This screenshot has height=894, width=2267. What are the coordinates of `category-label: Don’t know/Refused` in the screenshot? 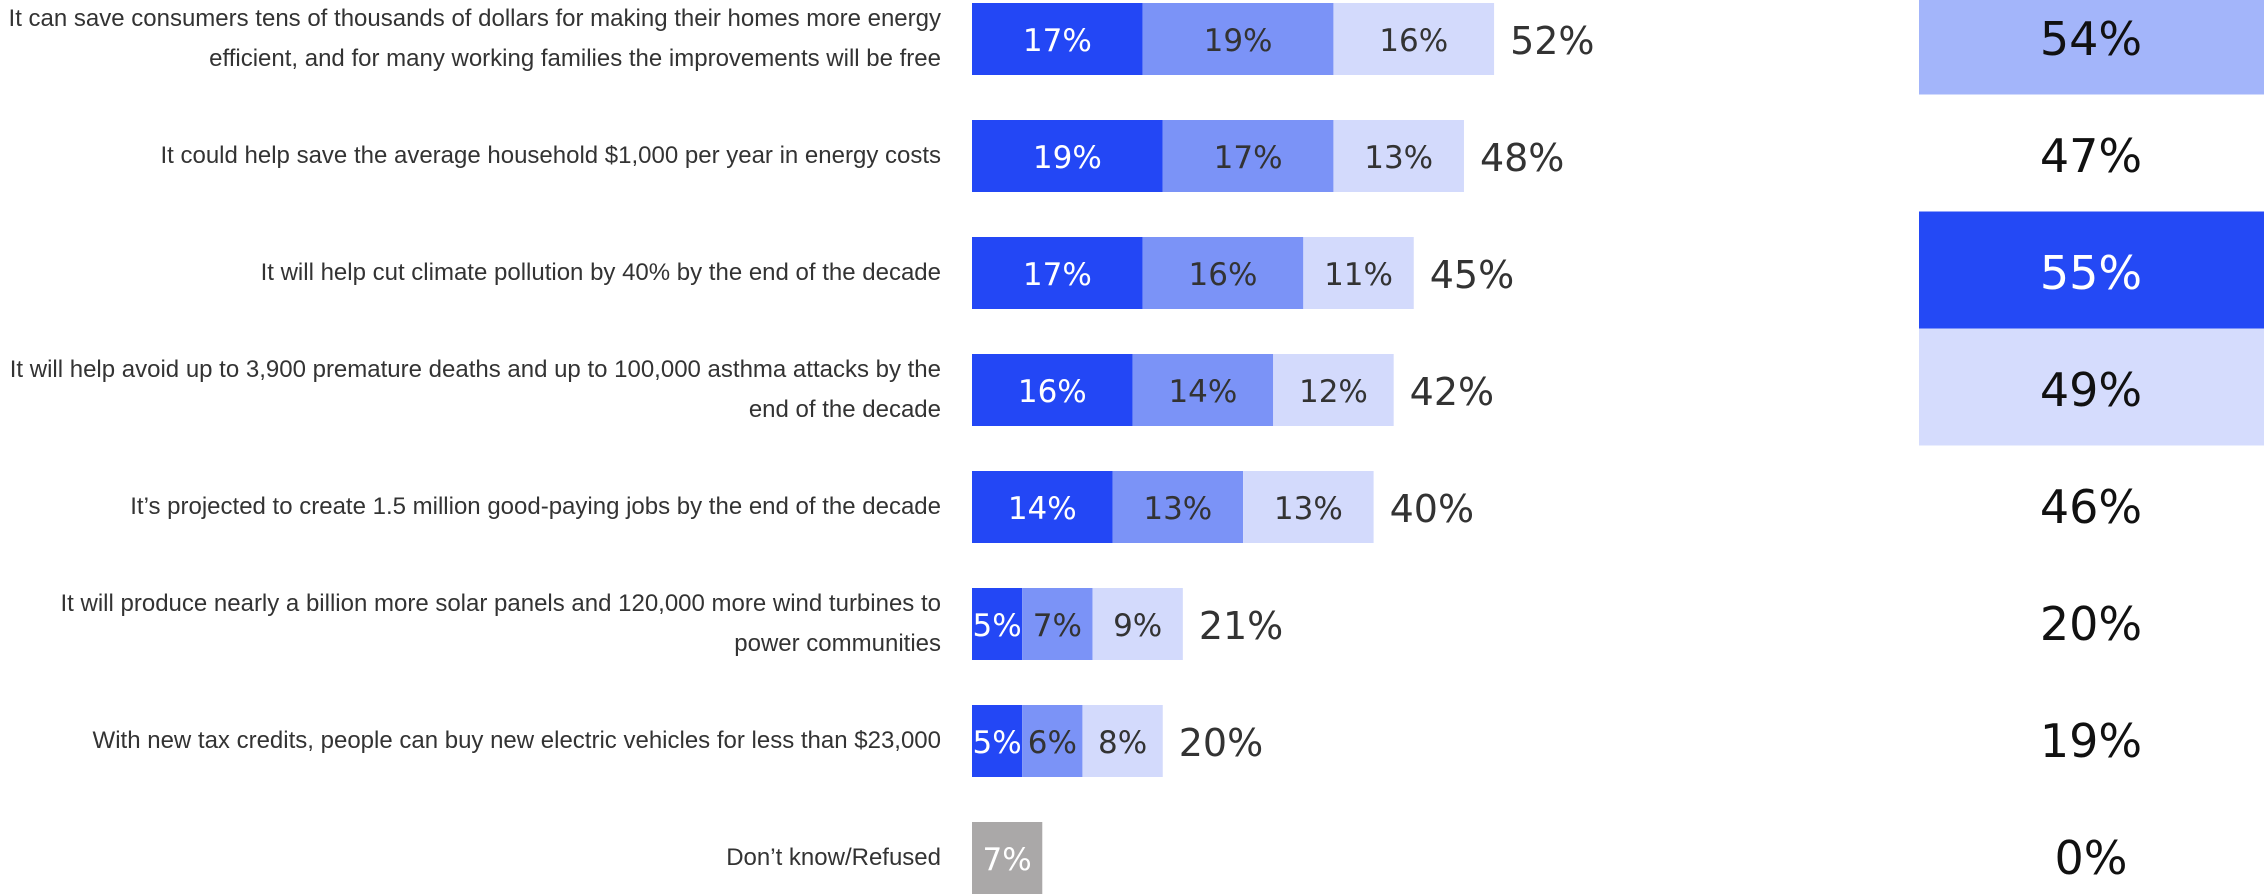 It's located at (833, 857).